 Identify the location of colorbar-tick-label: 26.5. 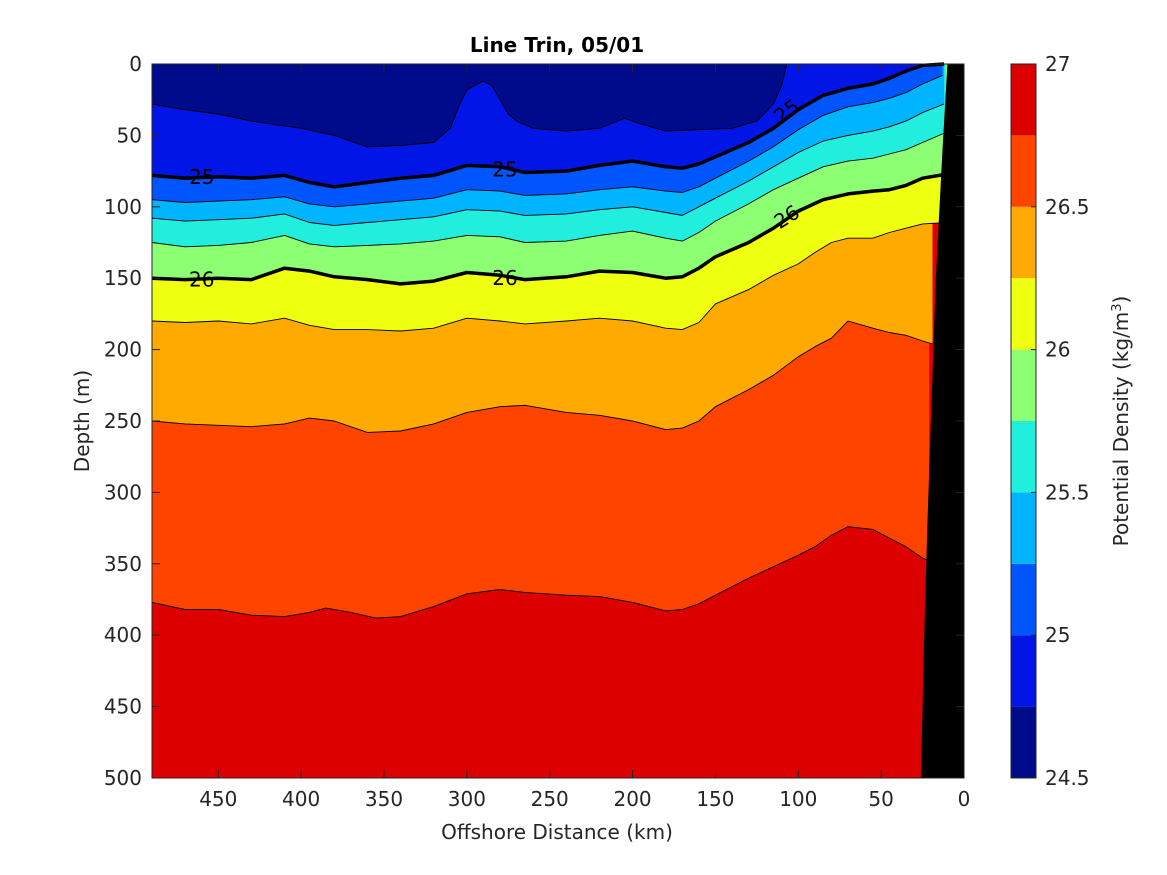
(1067, 207).